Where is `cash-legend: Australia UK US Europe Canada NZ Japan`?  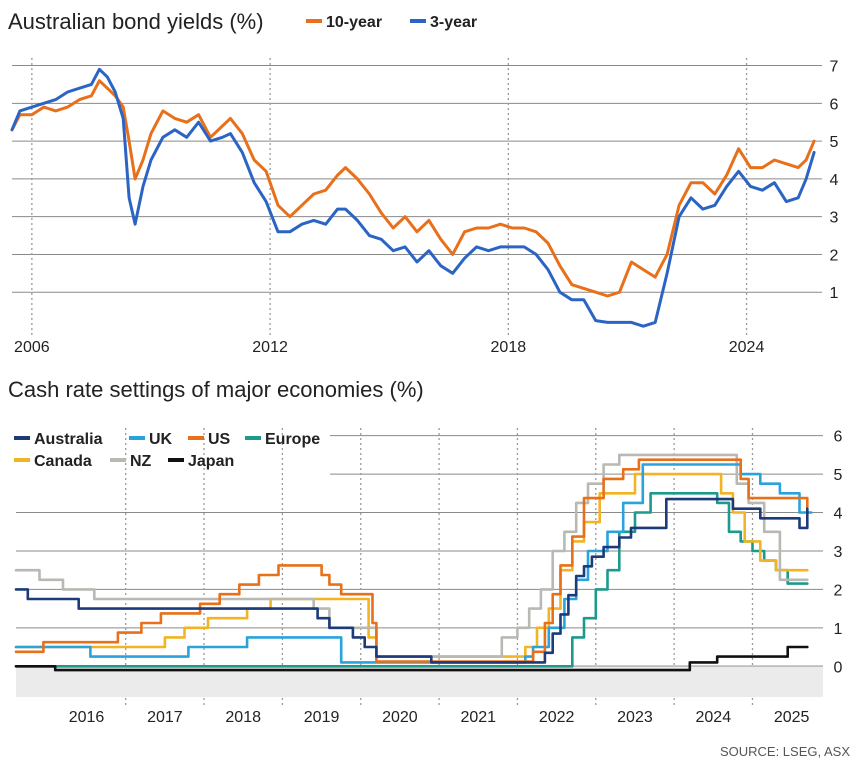
cash-legend: Australia UK US Europe Canada NZ Japan is located at coordinates (167, 450).